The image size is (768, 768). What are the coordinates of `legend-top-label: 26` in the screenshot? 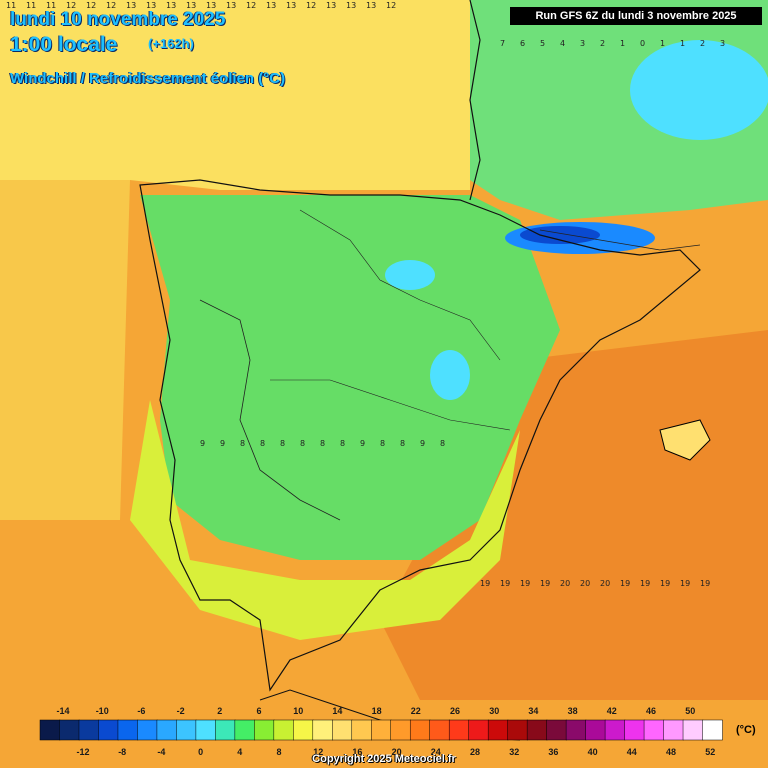 It's located at (455, 711).